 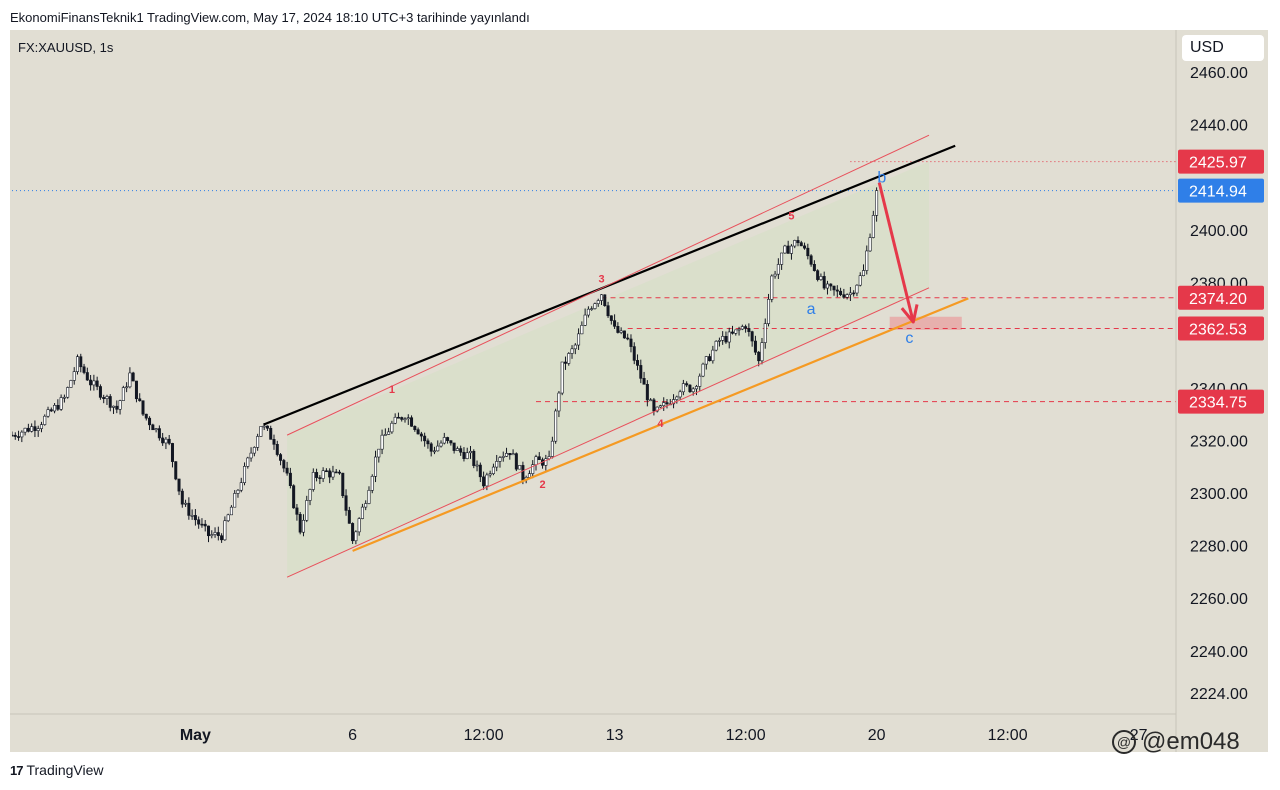 What do you see at coordinates (57, 770) in the screenshot?
I see `tradingview-brand: 17 TradingView` at bounding box center [57, 770].